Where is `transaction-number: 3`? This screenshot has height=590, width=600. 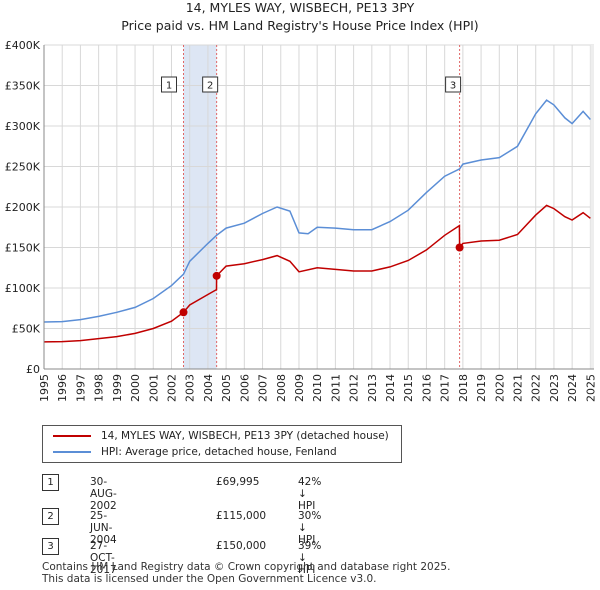 transaction-number: 3 is located at coordinates (50, 546).